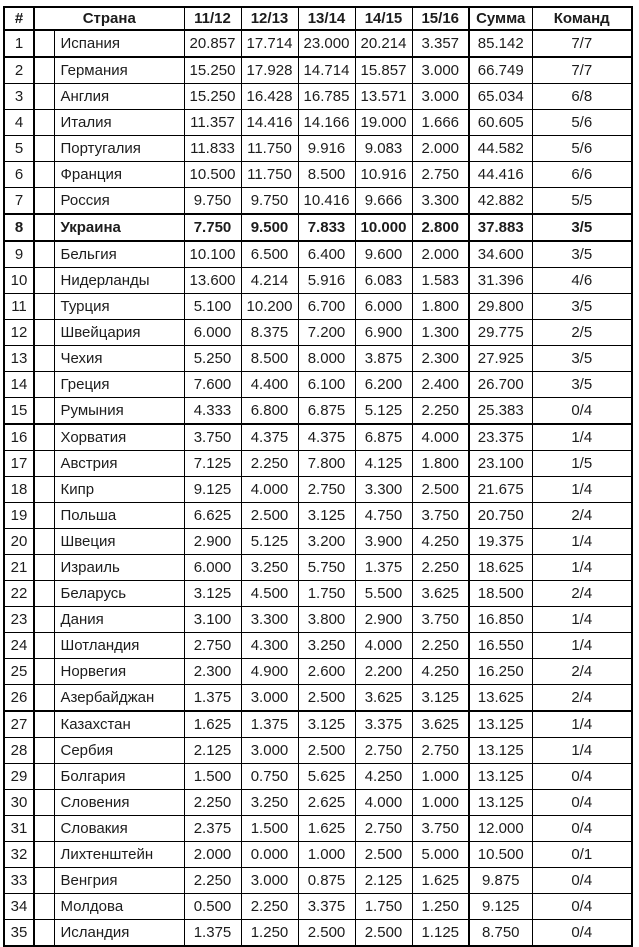  What do you see at coordinates (500, 358) in the screenshot?
I see `sum-cell: 27.925` at bounding box center [500, 358].